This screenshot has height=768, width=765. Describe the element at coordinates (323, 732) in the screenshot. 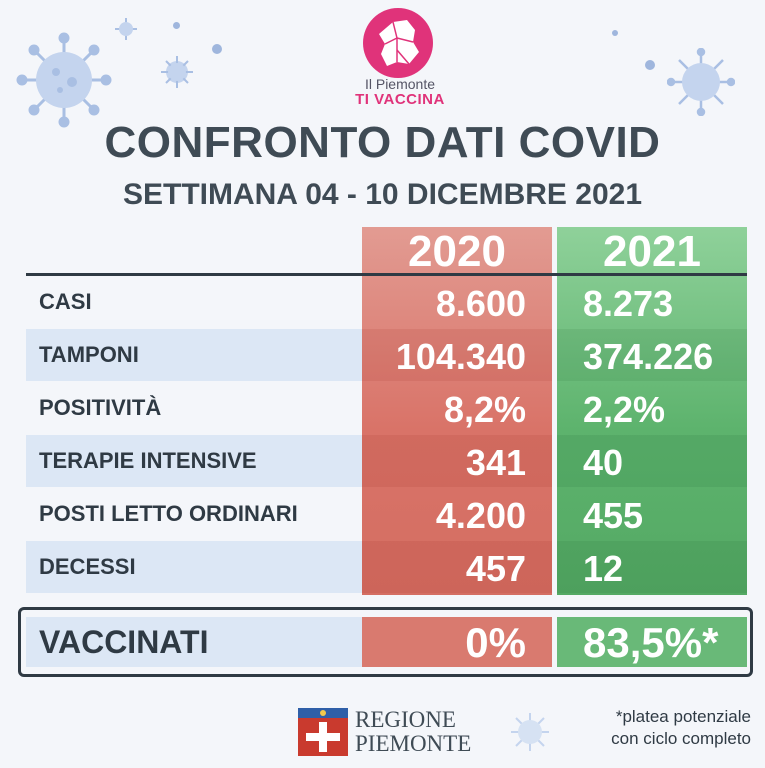

I see `region-crest-icon` at that location.